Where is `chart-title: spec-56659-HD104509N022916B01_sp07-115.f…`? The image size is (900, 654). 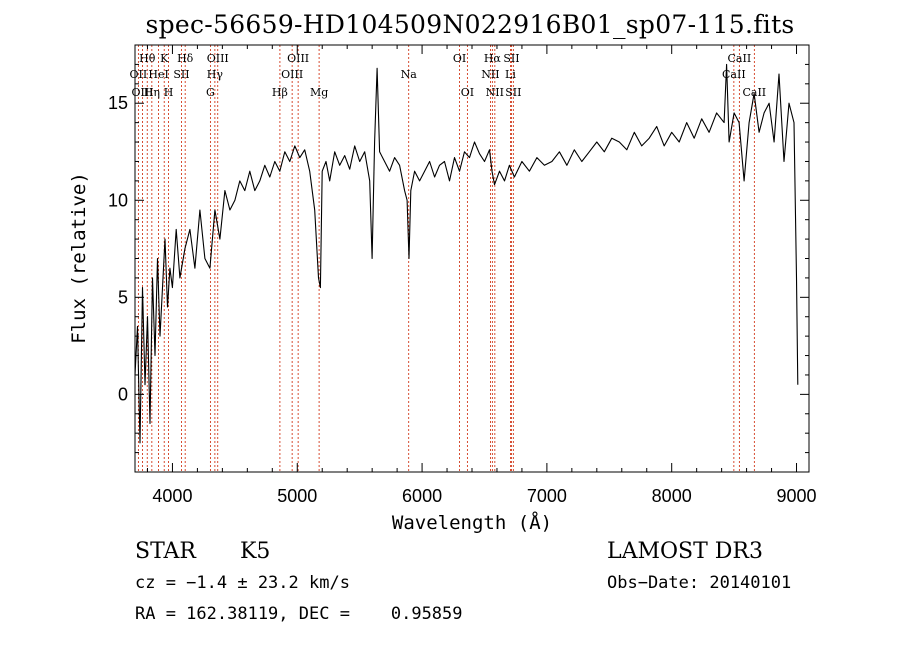 chart-title: spec-56659-HD104509N022916B01_sp07-115.f… is located at coordinates (469, 24).